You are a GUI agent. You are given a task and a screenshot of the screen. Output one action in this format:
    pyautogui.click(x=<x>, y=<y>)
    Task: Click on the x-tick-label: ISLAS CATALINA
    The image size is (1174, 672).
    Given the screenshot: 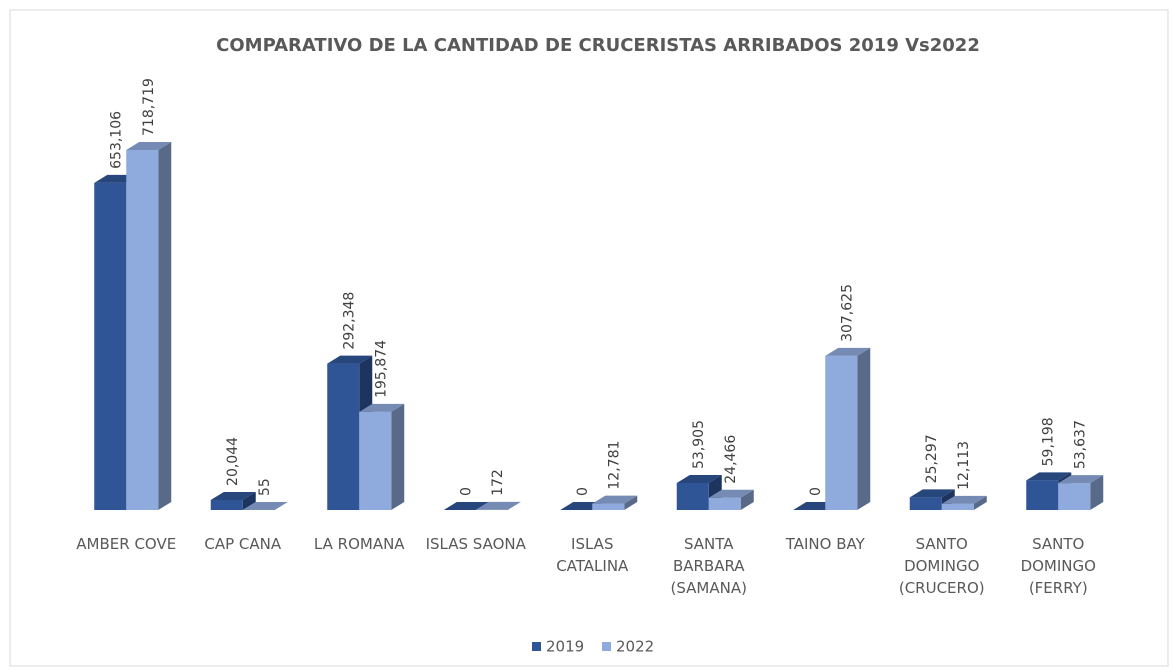 What is the action you would take?
    pyautogui.click(x=592, y=555)
    